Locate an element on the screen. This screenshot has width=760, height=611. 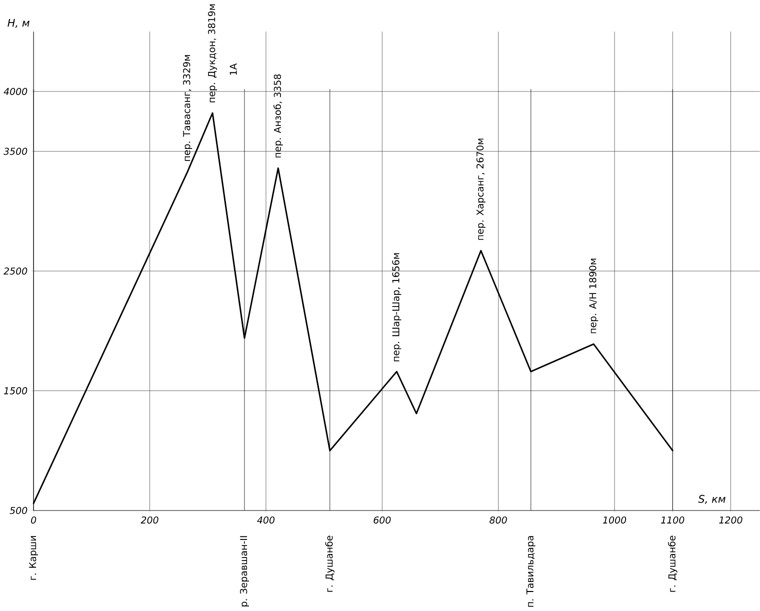
x-tick-label: 800 is located at coordinates (498, 520).